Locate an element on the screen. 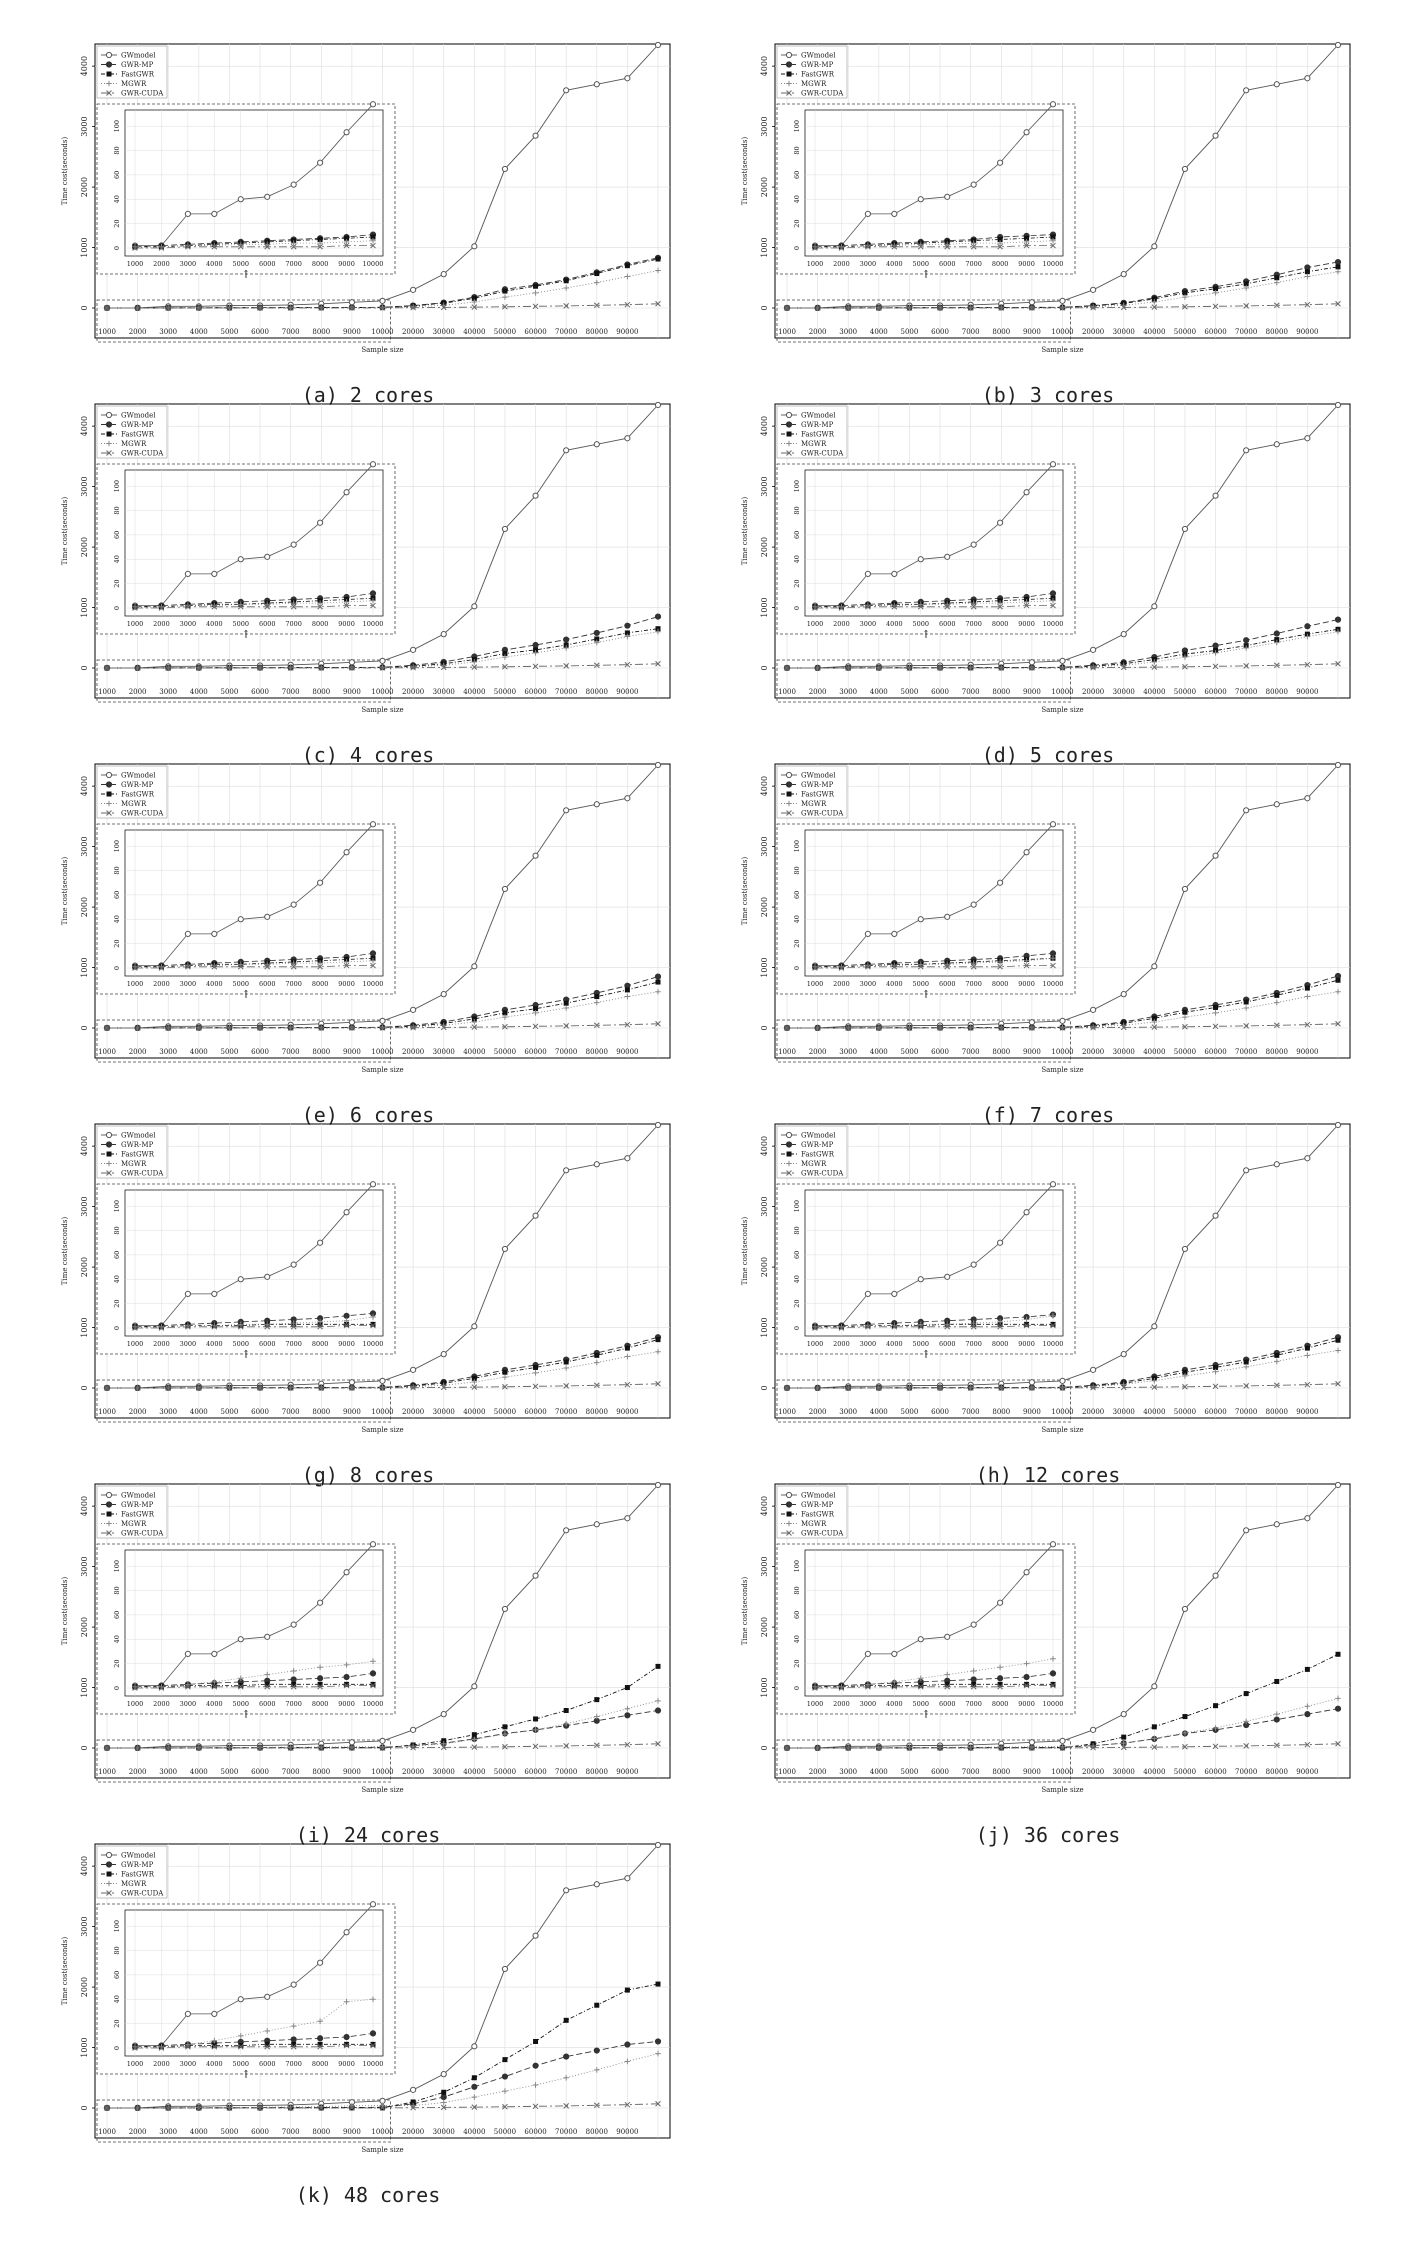  inset-x-tick-label: 2000 is located at coordinates (161, 624).